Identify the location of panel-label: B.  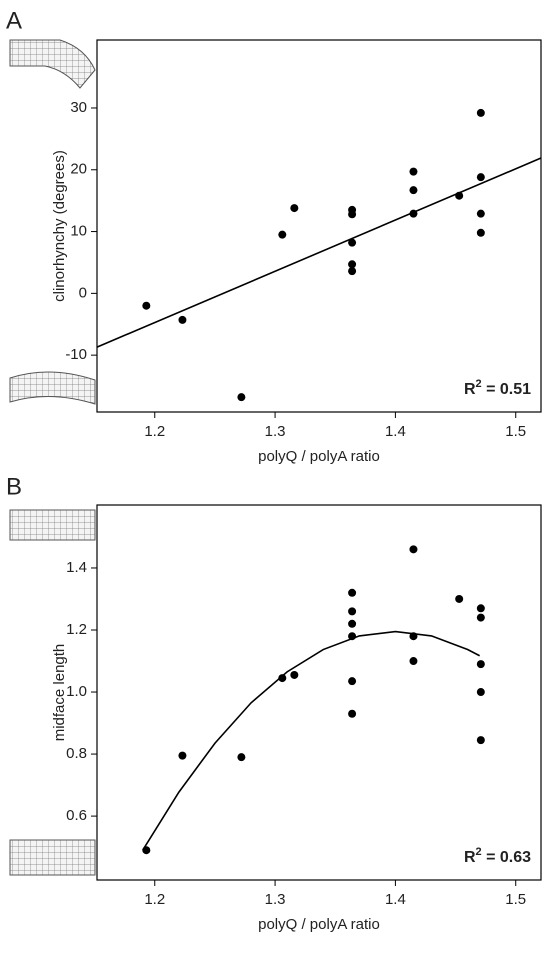
(14, 486).